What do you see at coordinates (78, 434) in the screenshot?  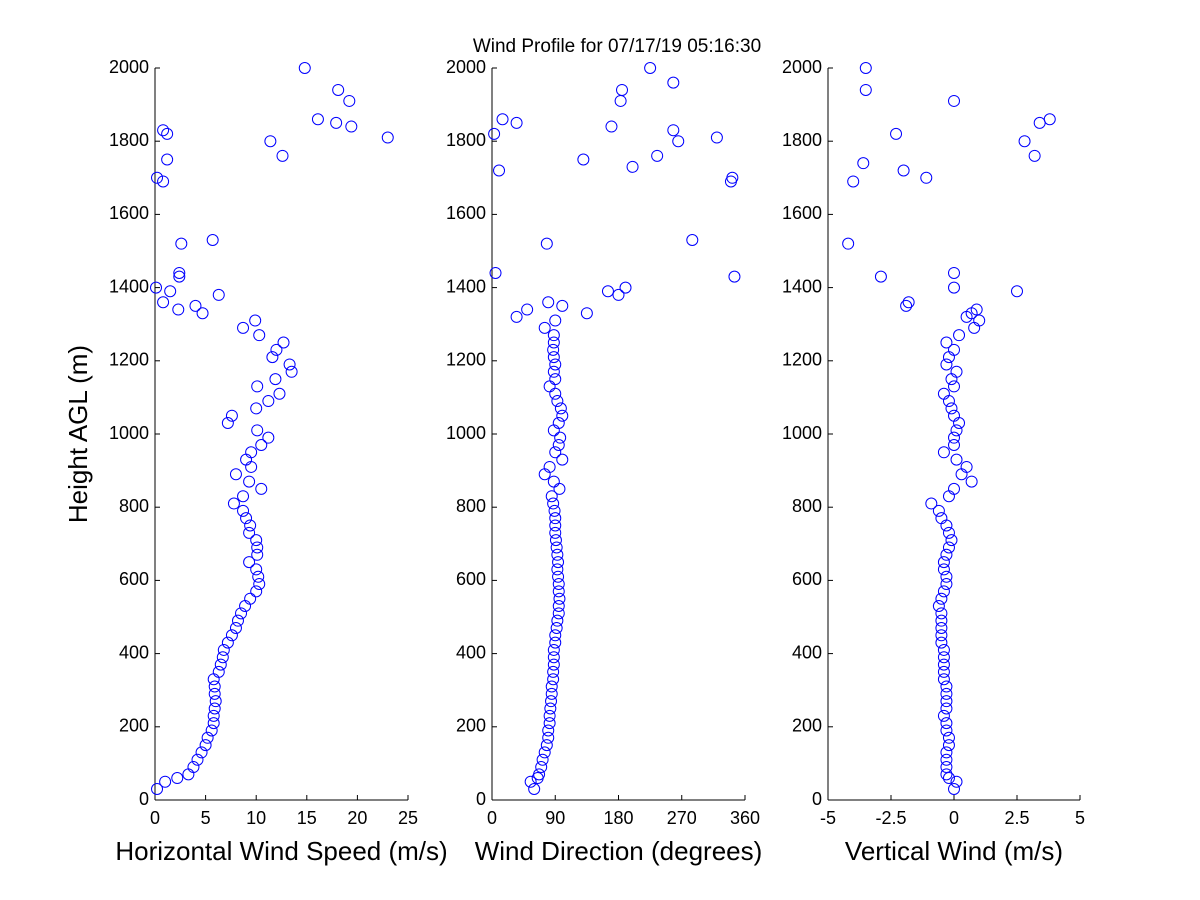 I see `y-axis-label: Height AGL (m)` at bounding box center [78, 434].